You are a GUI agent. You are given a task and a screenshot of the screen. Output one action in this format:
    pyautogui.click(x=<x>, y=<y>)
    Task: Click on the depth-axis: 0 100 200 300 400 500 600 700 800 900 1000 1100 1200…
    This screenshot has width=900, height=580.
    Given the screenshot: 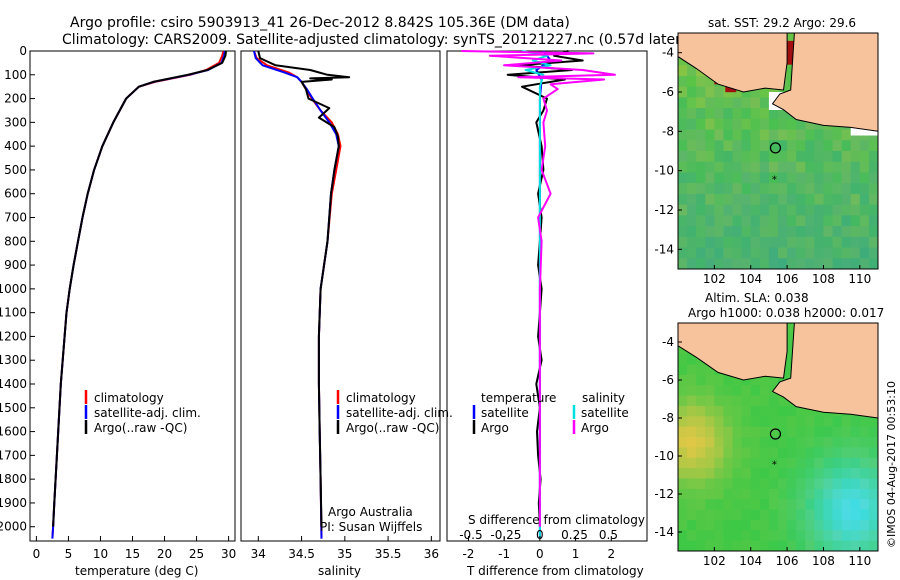 What is the action you would take?
    pyautogui.click(x=17, y=289)
    